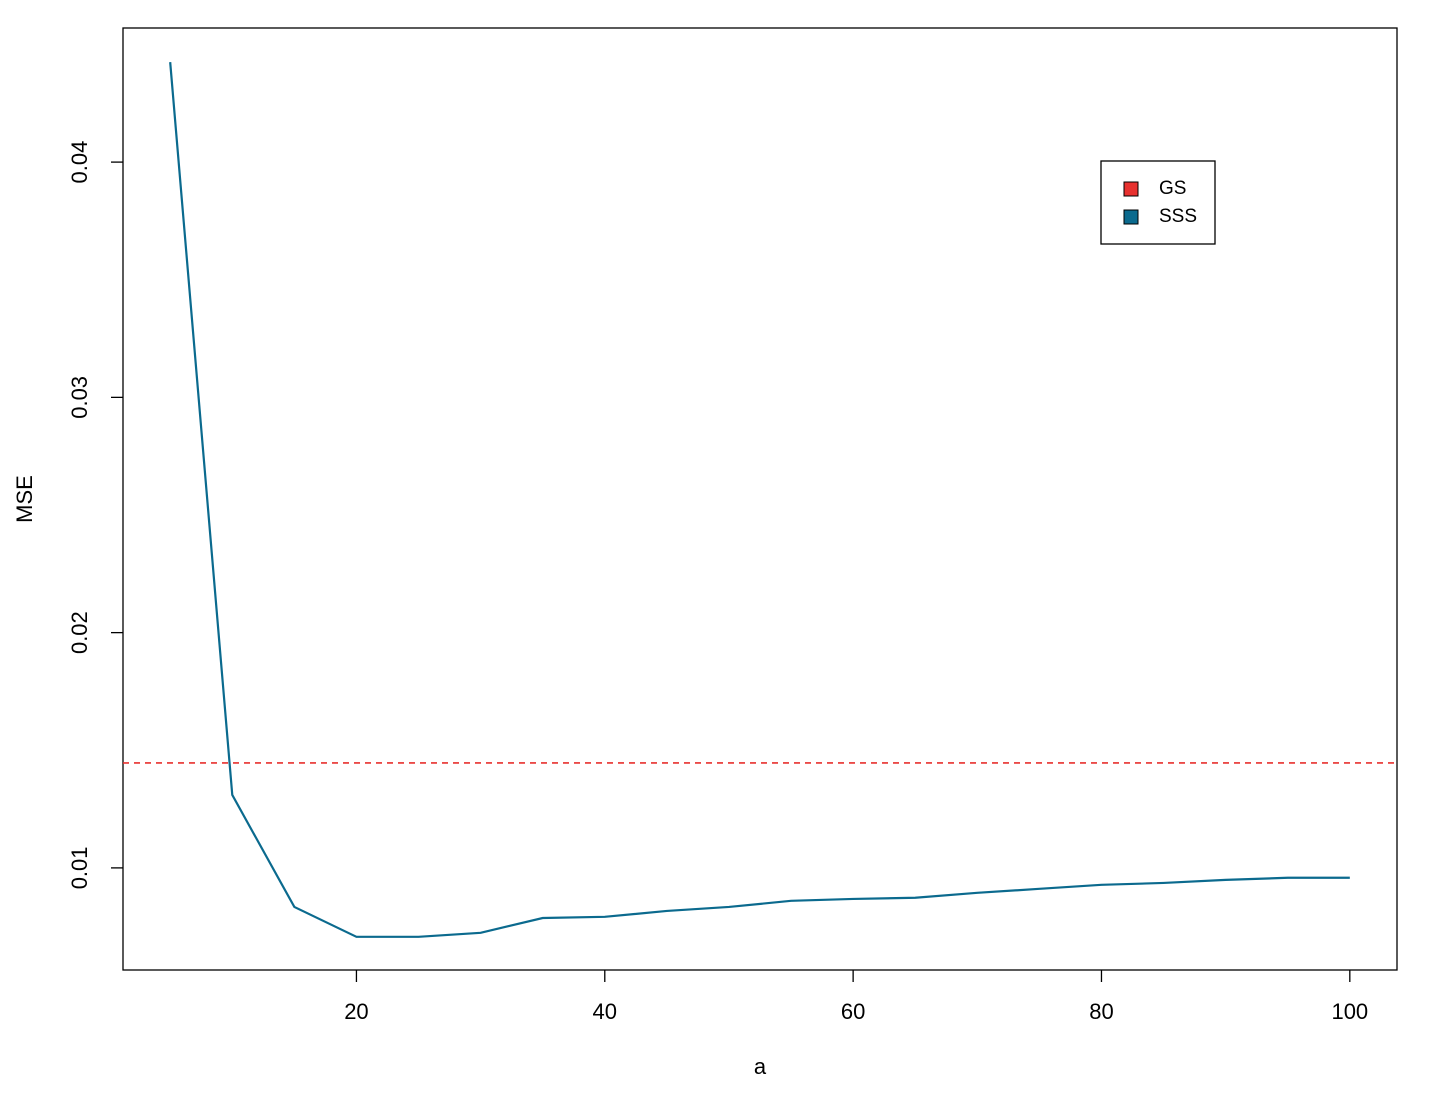 This screenshot has width=1439, height=1096. I want to click on x-tick-label: 100, so click(1349, 1011).